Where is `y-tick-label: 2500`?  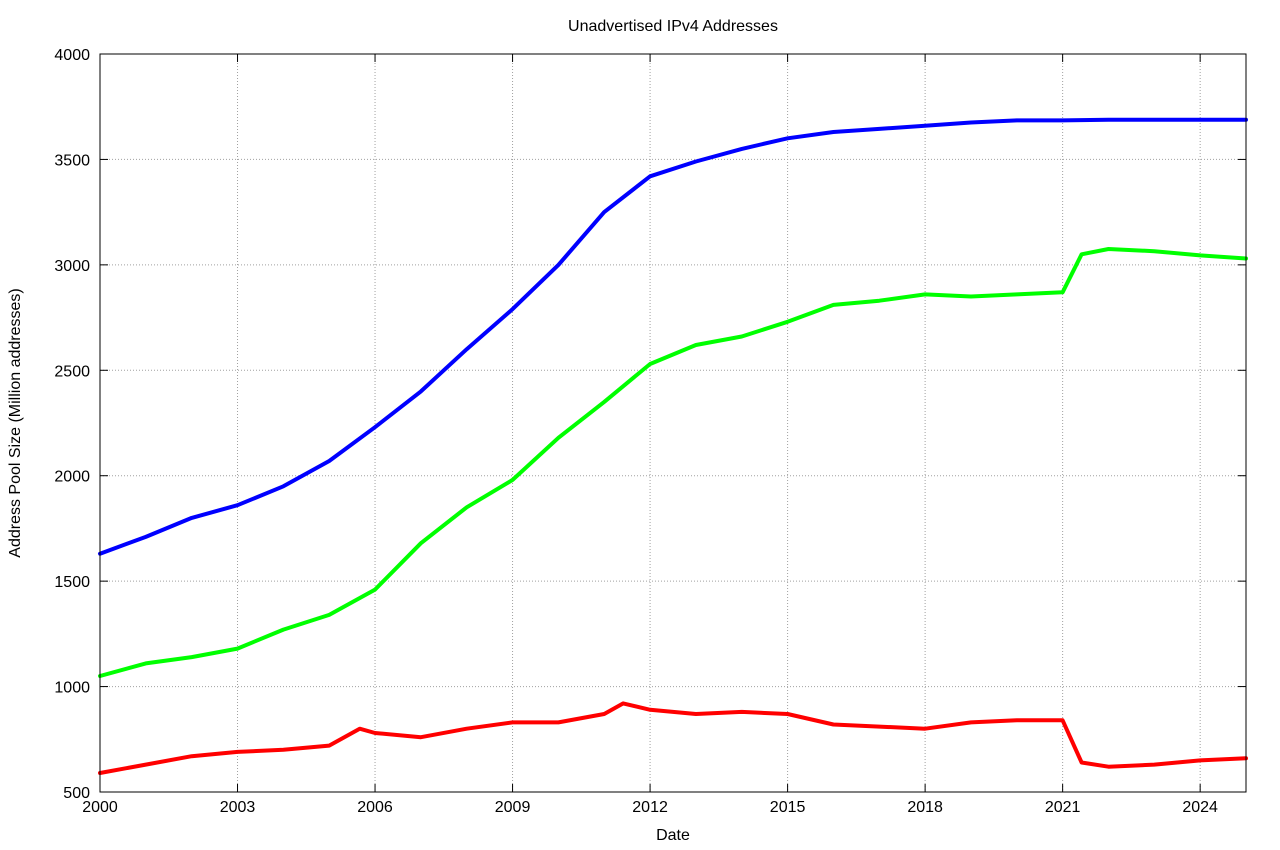
y-tick-label: 2500 is located at coordinates (72, 371).